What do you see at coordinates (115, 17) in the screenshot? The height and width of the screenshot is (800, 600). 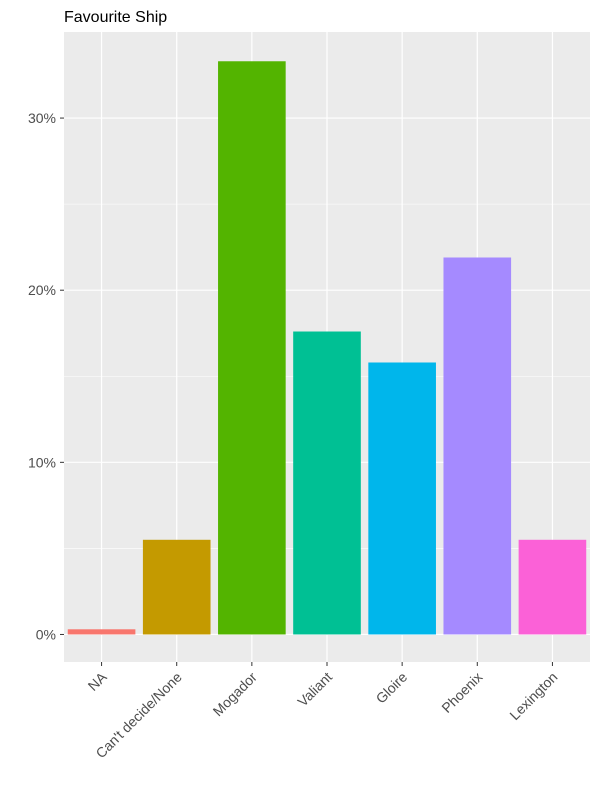 I see `chart-title: Favourite Ship` at bounding box center [115, 17].